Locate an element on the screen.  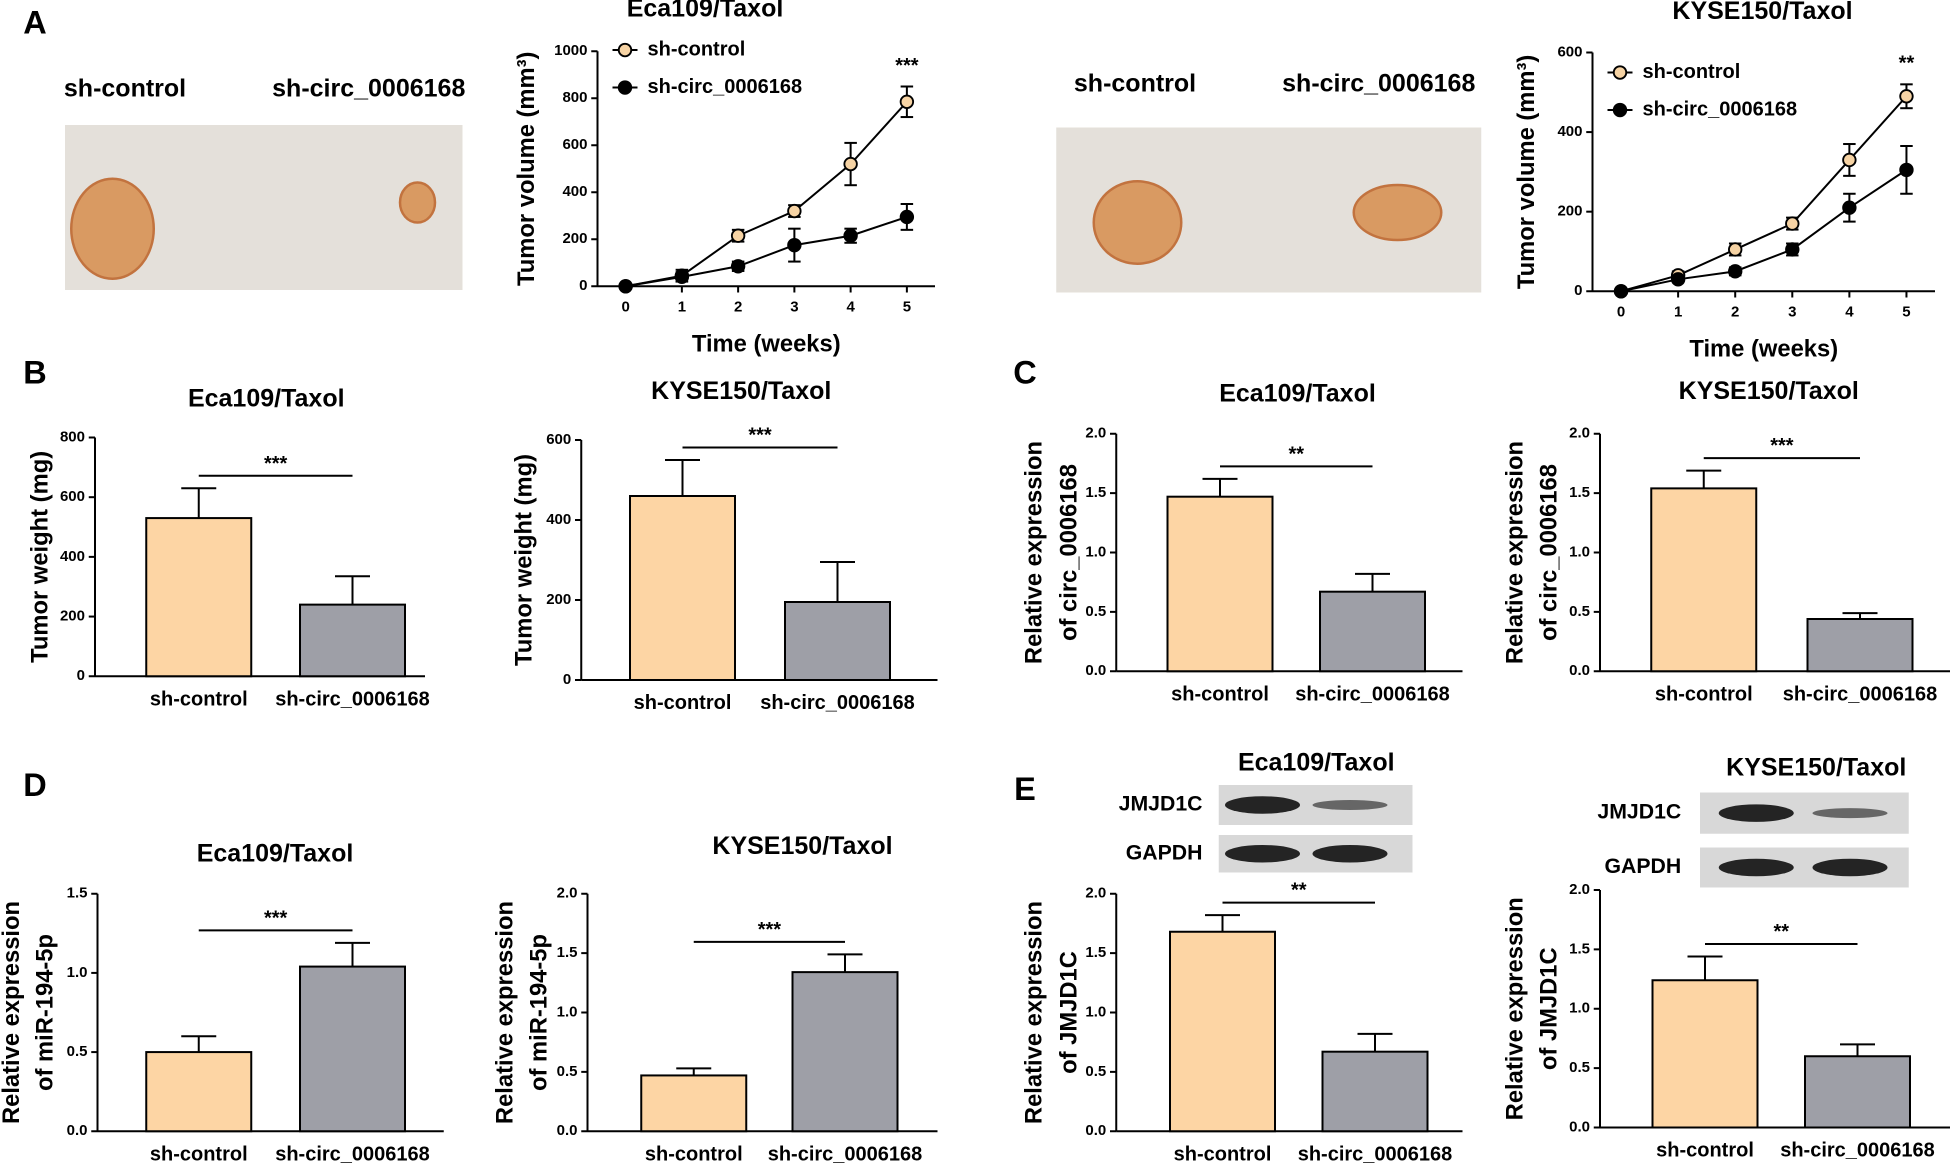
x-tick-label: 5 is located at coordinates (907, 306).